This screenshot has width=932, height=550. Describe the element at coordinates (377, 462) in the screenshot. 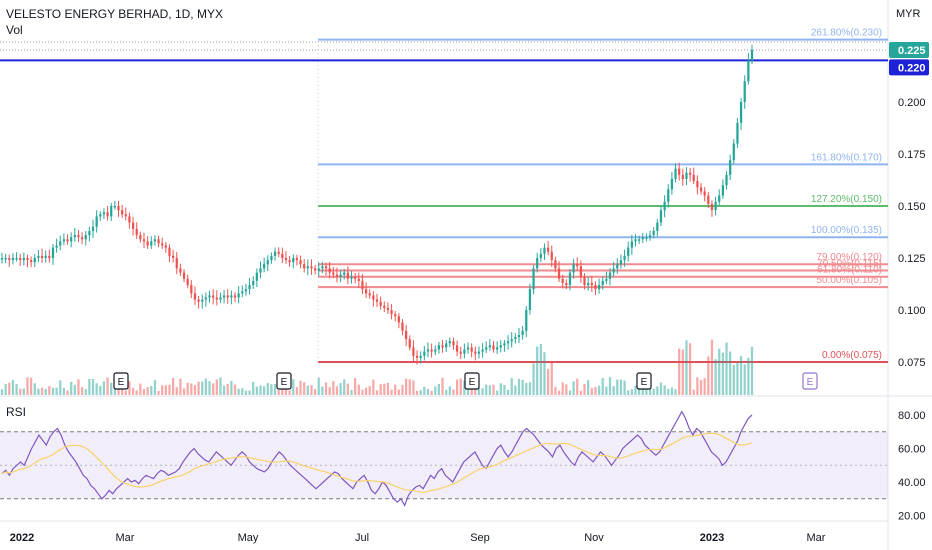

I see `rsi-ma-line` at that location.